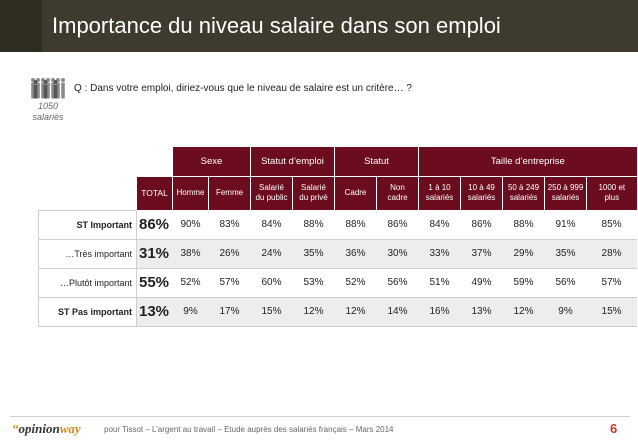 The width and height of the screenshot is (638, 442). I want to click on footer-divider, so click(320, 416).